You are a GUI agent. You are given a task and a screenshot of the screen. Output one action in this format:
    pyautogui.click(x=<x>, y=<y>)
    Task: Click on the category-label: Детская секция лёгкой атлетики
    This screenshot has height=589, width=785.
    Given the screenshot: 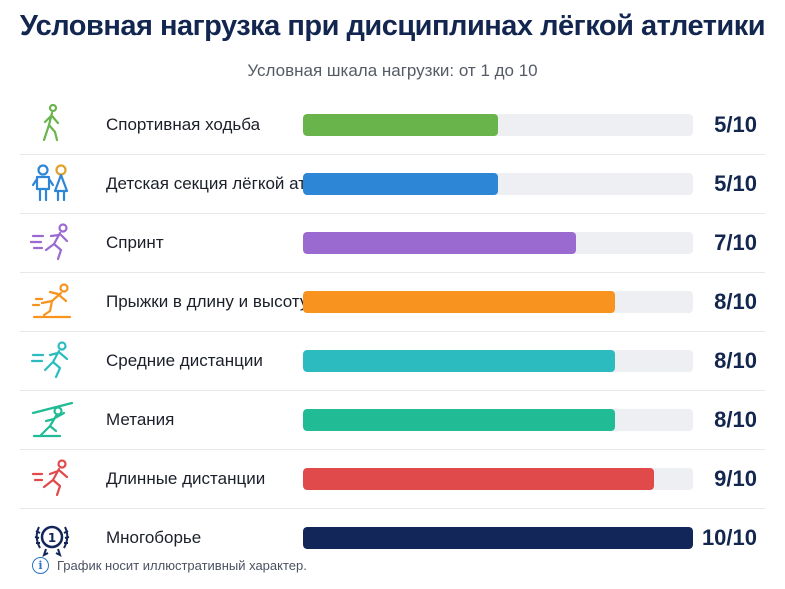 What is the action you would take?
    pyautogui.click(x=232, y=183)
    